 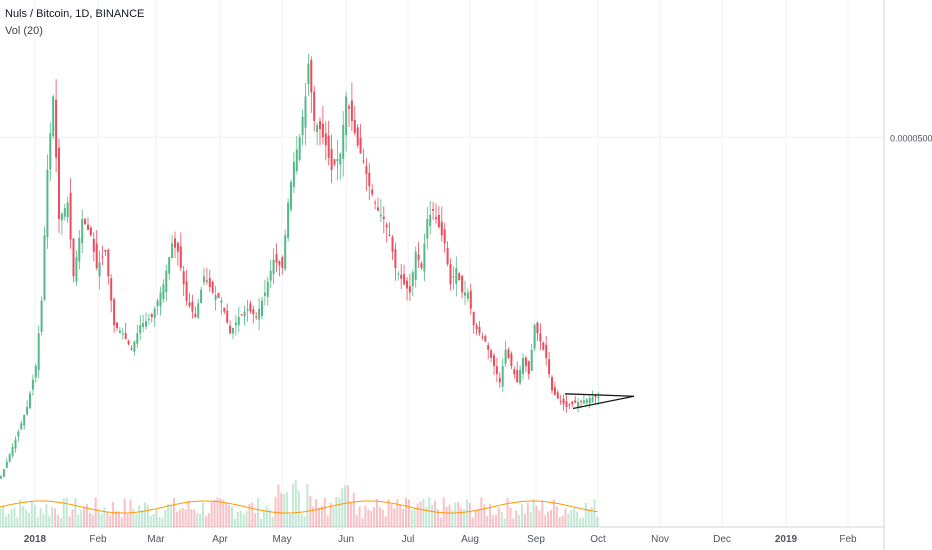 I want to click on x-tick-label: May, so click(x=282, y=539).